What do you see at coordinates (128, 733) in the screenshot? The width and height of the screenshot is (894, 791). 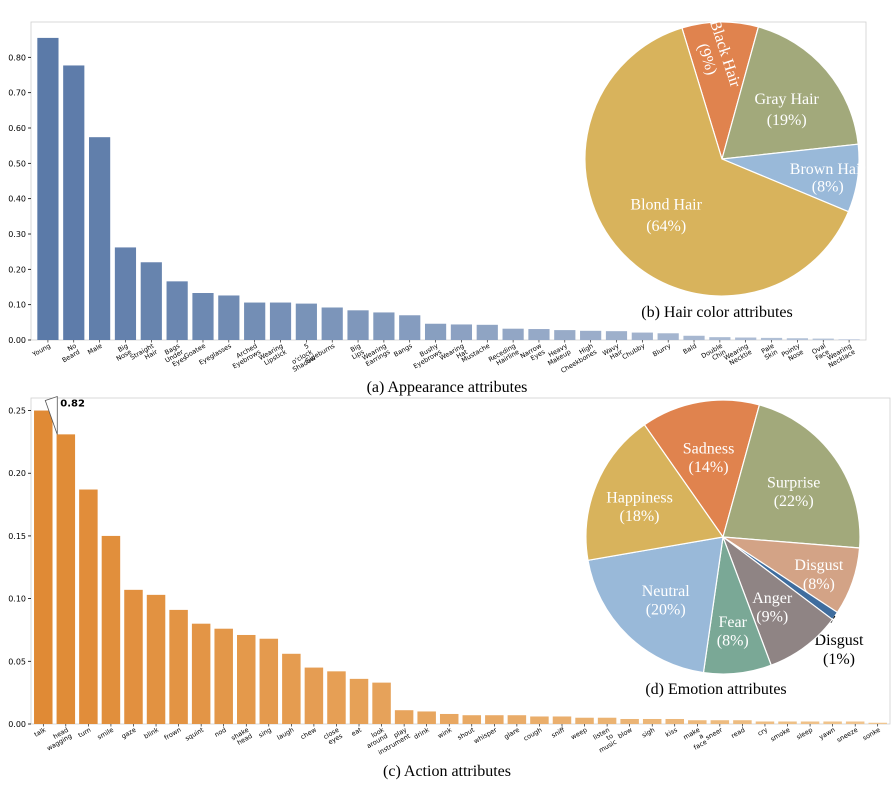 I see `x-tick-label: gaze` at bounding box center [128, 733].